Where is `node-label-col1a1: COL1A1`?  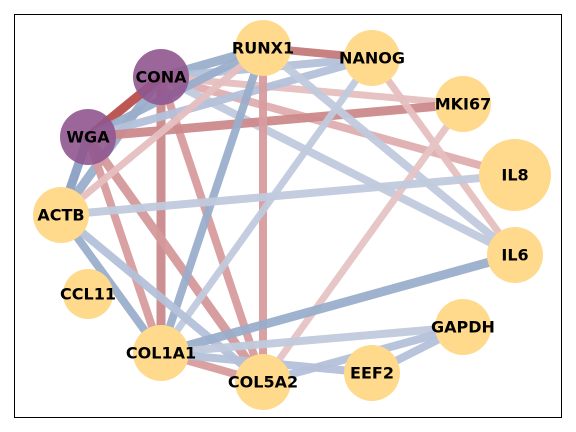 node-label-col1a1: COL1A1 is located at coordinates (161, 353).